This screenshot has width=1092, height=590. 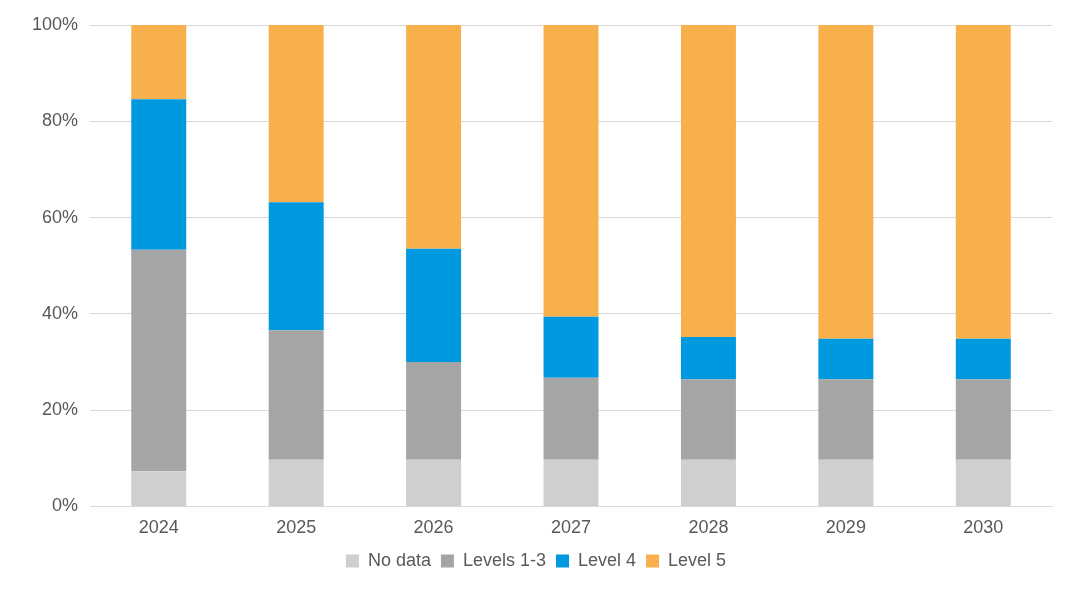 What do you see at coordinates (158, 527) in the screenshot?
I see `x-tick-label: 2024` at bounding box center [158, 527].